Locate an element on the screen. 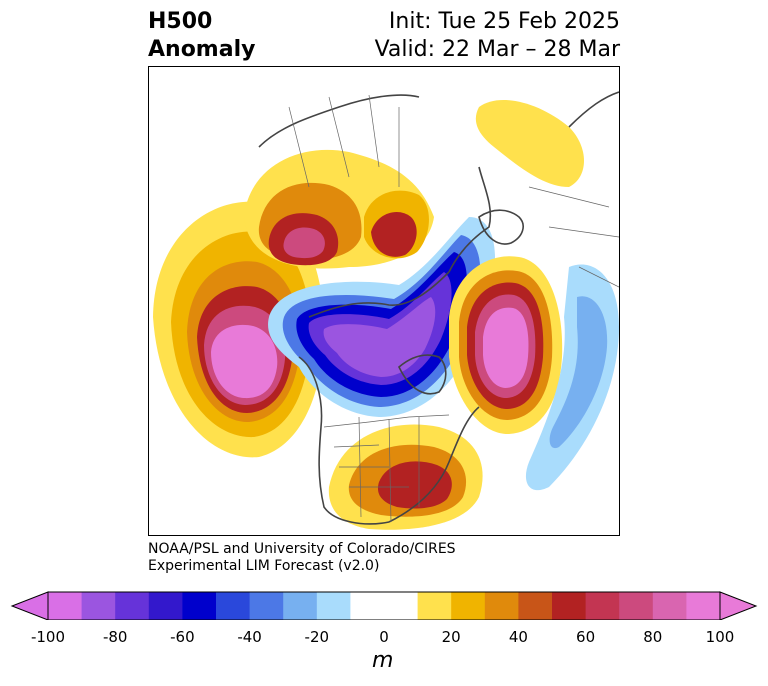  anomaly-ne-pacific is located at coordinates (238, 329).